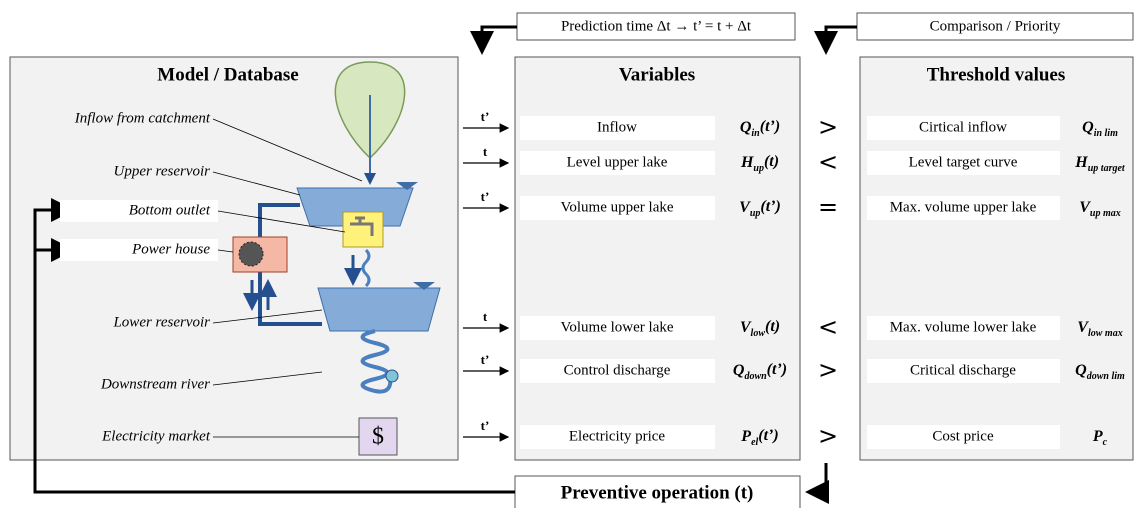  What do you see at coordinates (362, 226) in the screenshot?
I see `faucet-icon` at bounding box center [362, 226].